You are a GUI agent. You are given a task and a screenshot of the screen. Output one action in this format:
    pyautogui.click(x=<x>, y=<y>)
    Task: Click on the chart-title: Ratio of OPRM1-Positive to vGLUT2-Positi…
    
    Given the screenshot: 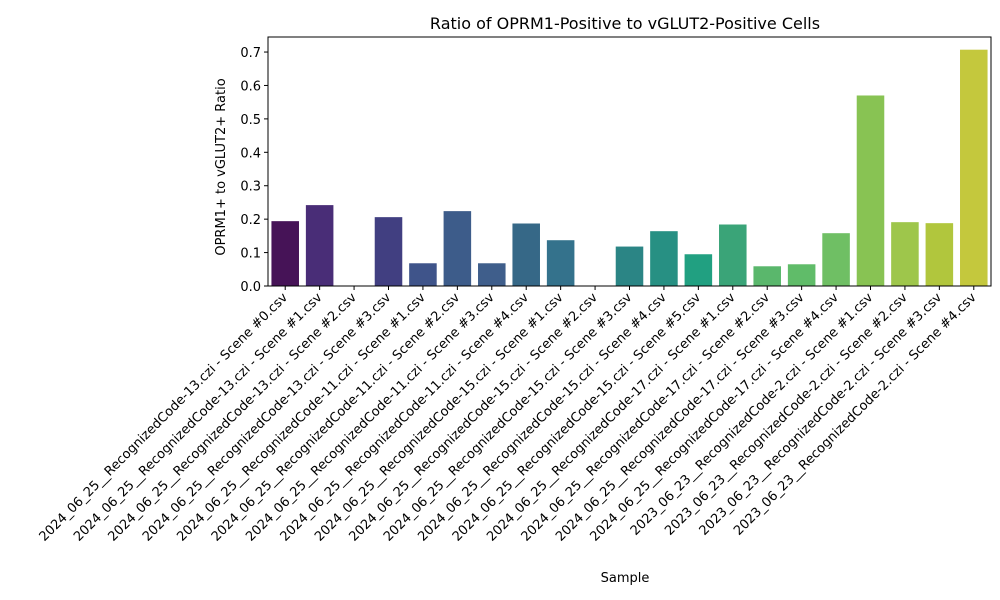 What is the action you would take?
    pyautogui.click(x=625, y=23)
    